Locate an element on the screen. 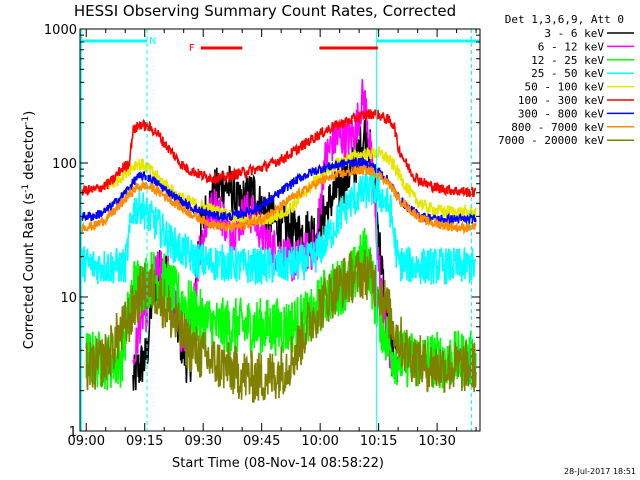  legend-label: 6 - 12 keV is located at coordinates (571, 46).